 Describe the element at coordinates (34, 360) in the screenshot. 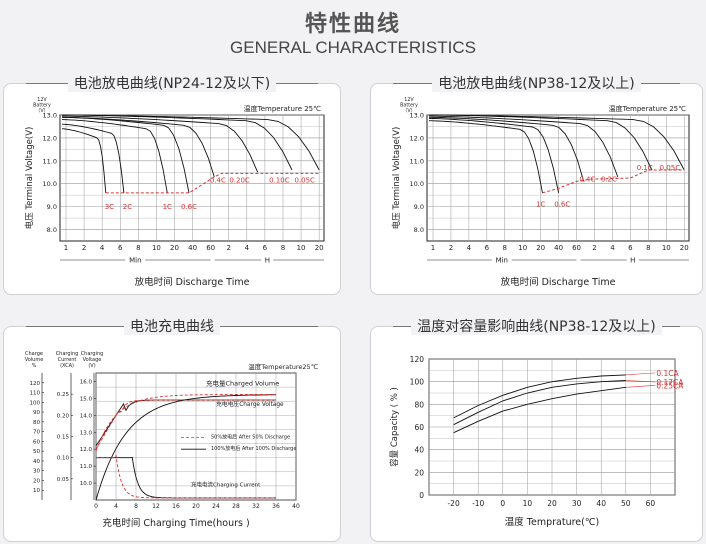

I see `axis-head: Volume` at that location.